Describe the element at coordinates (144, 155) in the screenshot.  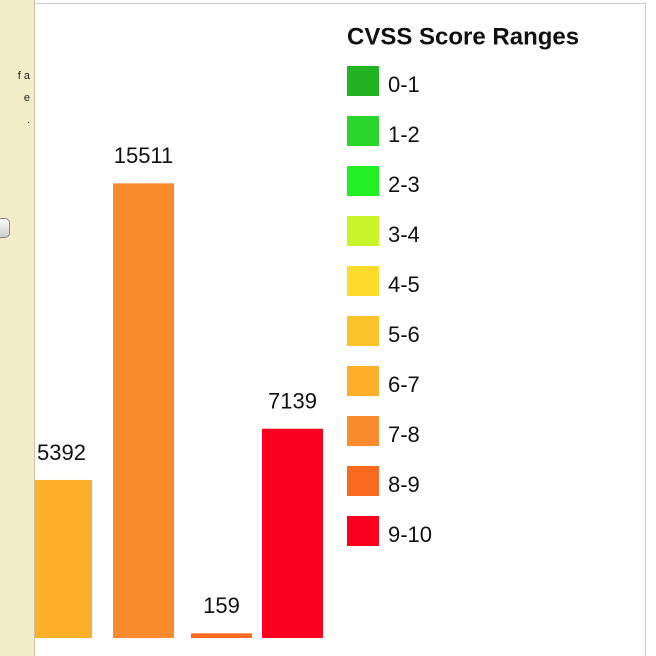
I see `value-label: 15511` at that location.